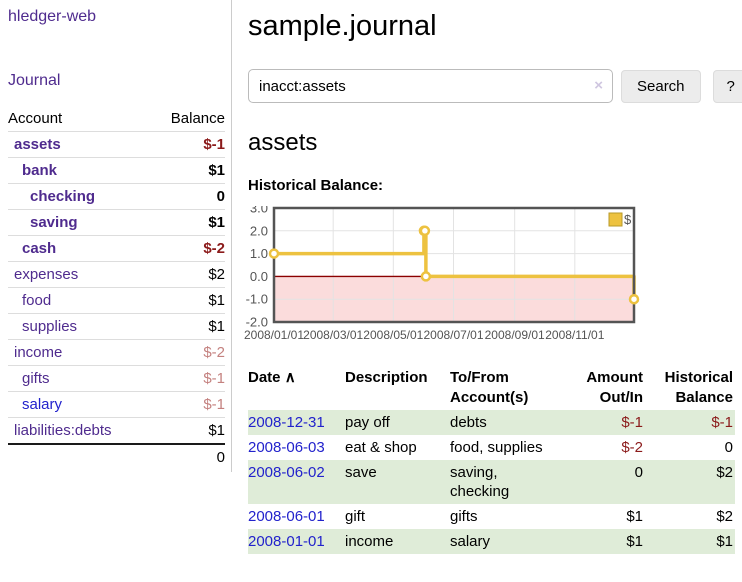 Image resolution: width=742 pixels, height=582 pixels. What do you see at coordinates (116, 274) in the screenshot?
I see `account-row: expenses $2` at bounding box center [116, 274].